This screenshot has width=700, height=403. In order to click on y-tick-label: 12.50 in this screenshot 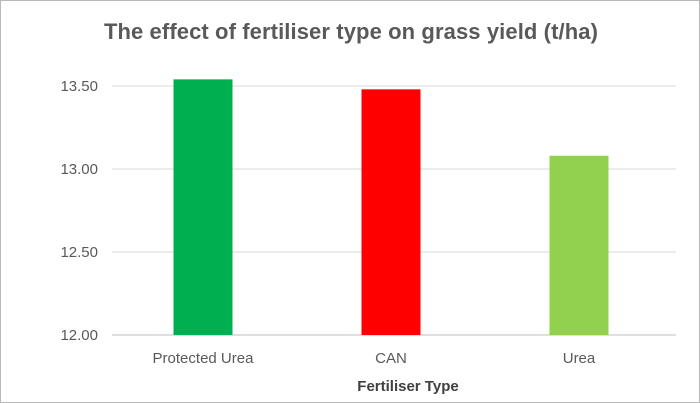, I will do `click(79, 252)`.